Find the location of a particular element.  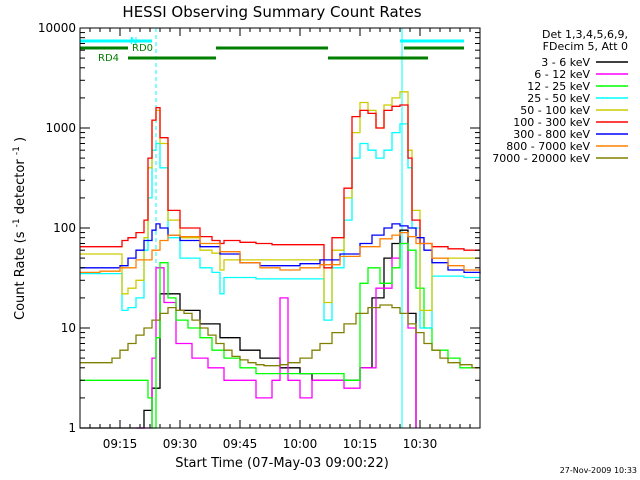

y-axis-label-mid: detector is located at coordinates (20, 187).